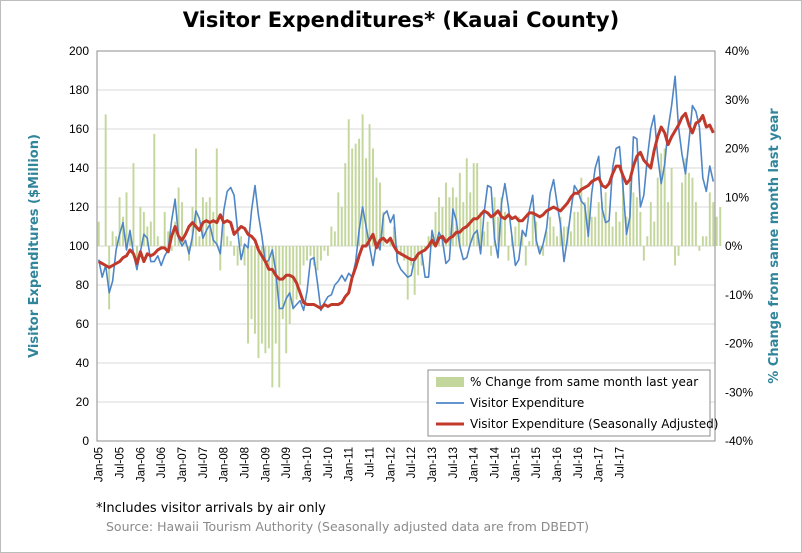 Image resolution: width=802 pixels, height=553 pixels. Describe the element at coordinates (350, 464) in the screenshot. I see `x-tick-label: Jan-11` at that location.